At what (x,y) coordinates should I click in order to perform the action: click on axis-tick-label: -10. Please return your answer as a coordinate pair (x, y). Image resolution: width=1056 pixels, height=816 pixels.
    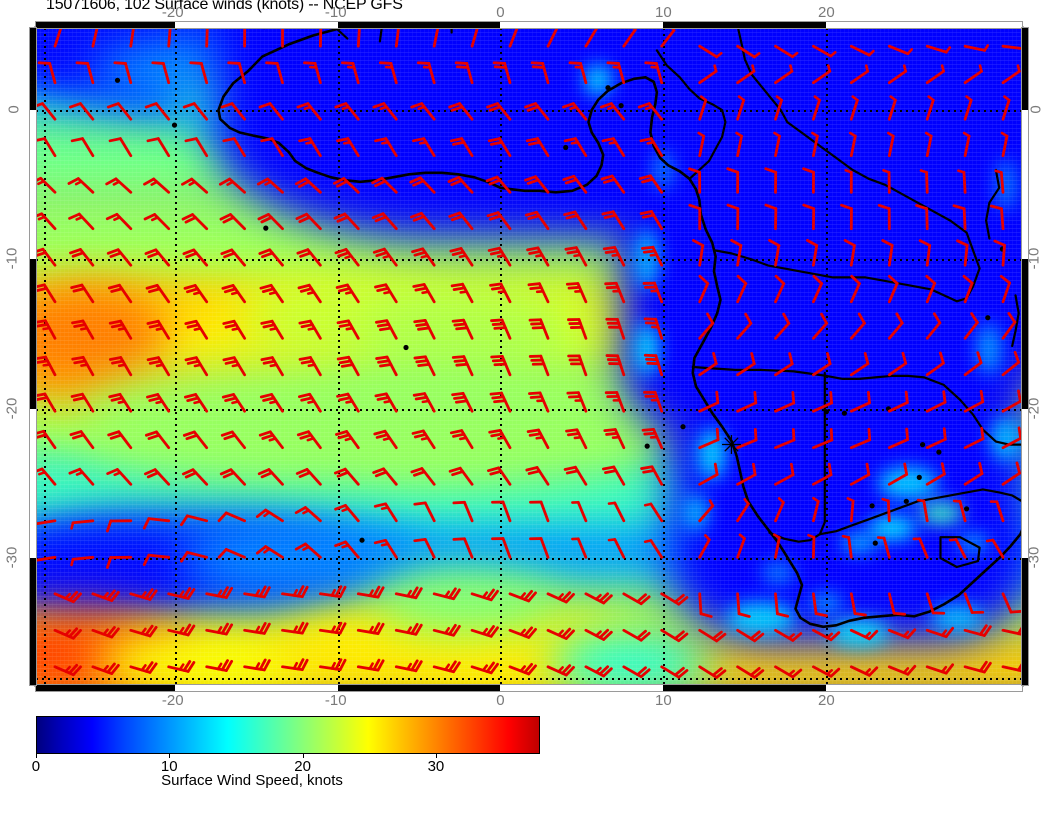
    Looking at the image, I should click on (335, 12).